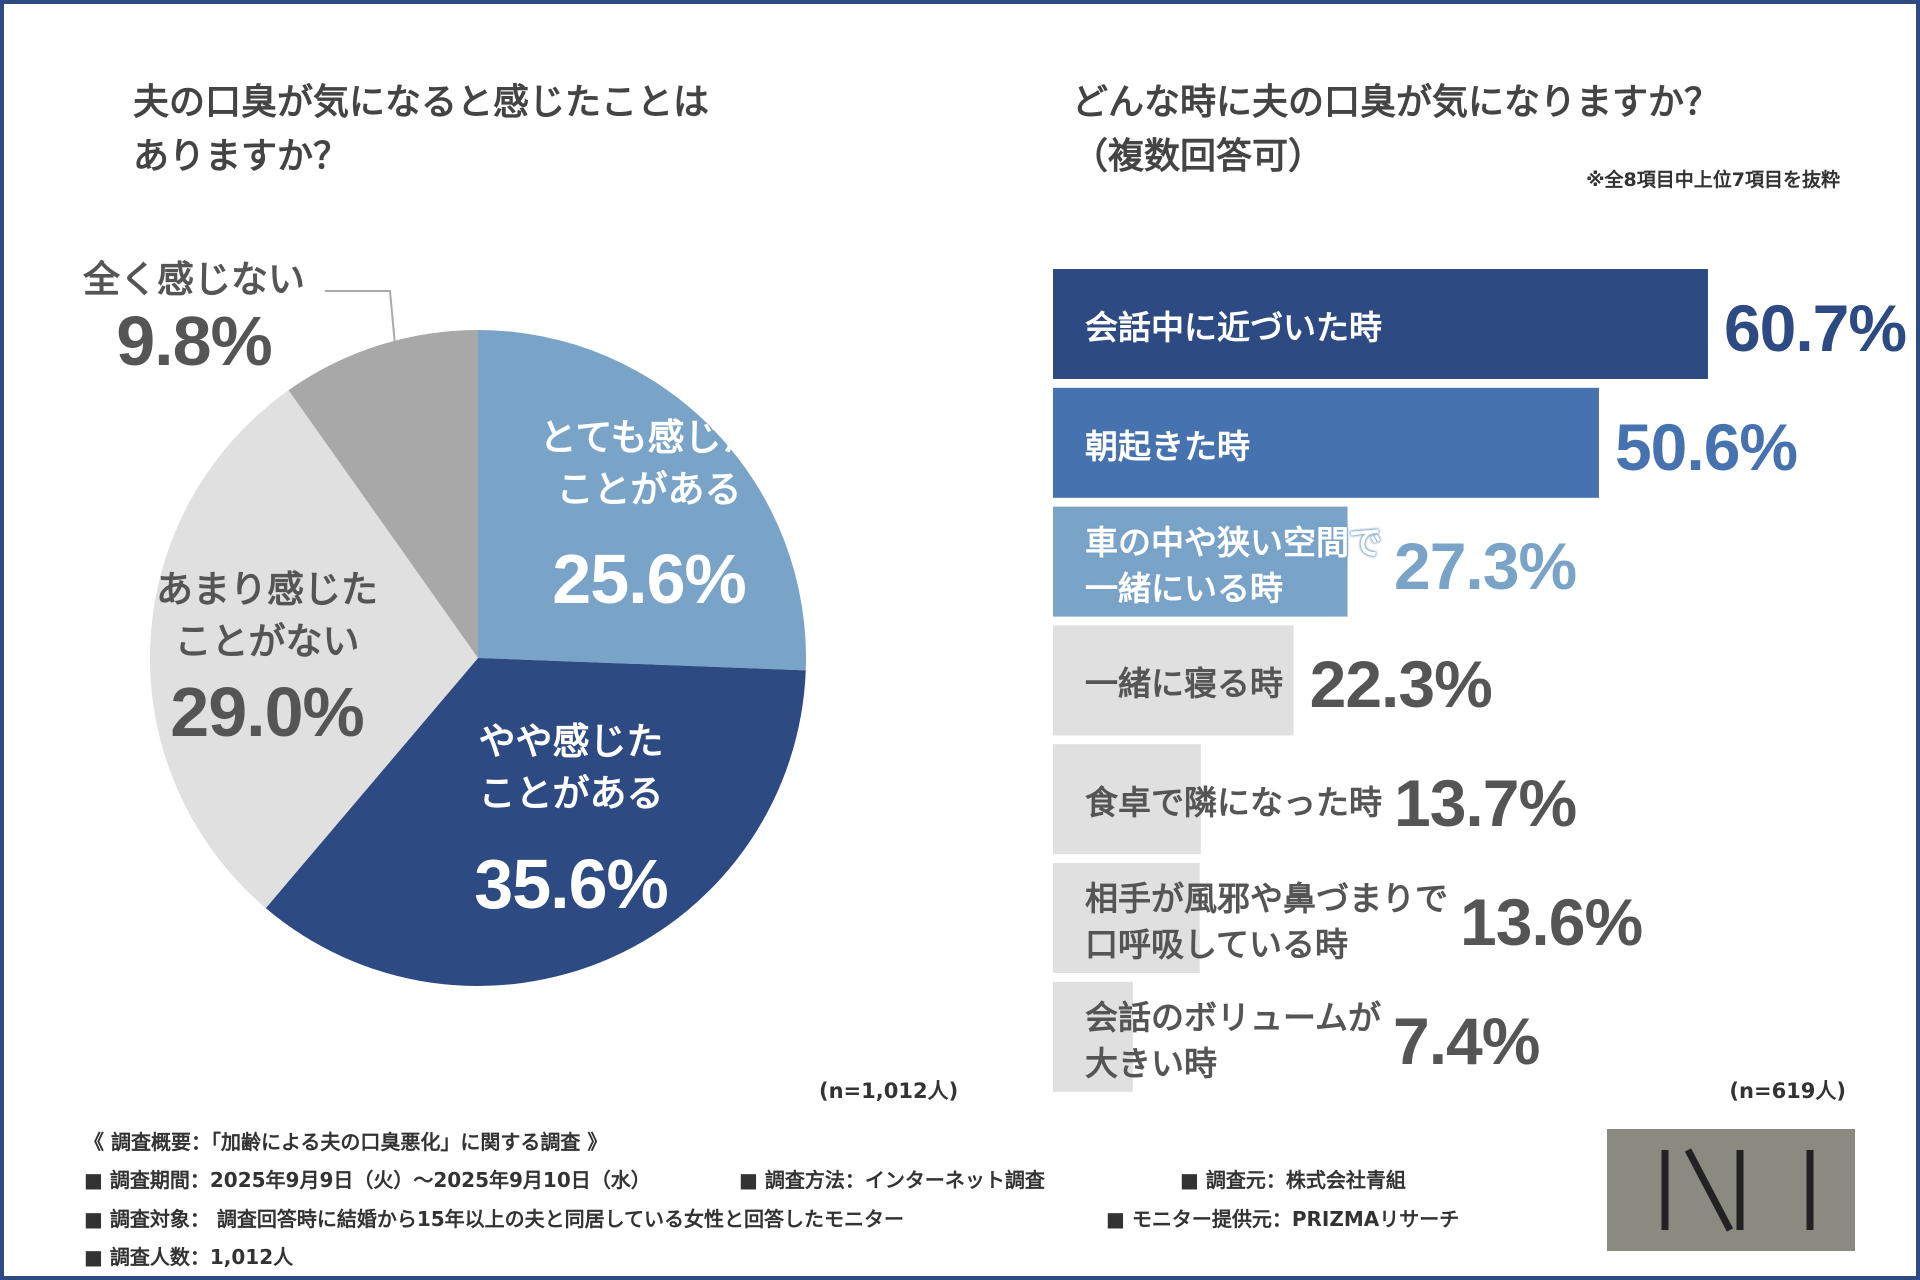 This screenshot has width=1920, height=1280. Describe the element at coordinates (194, 279) in the screenshot. I see `slice-label: 全く感じない` at that location.